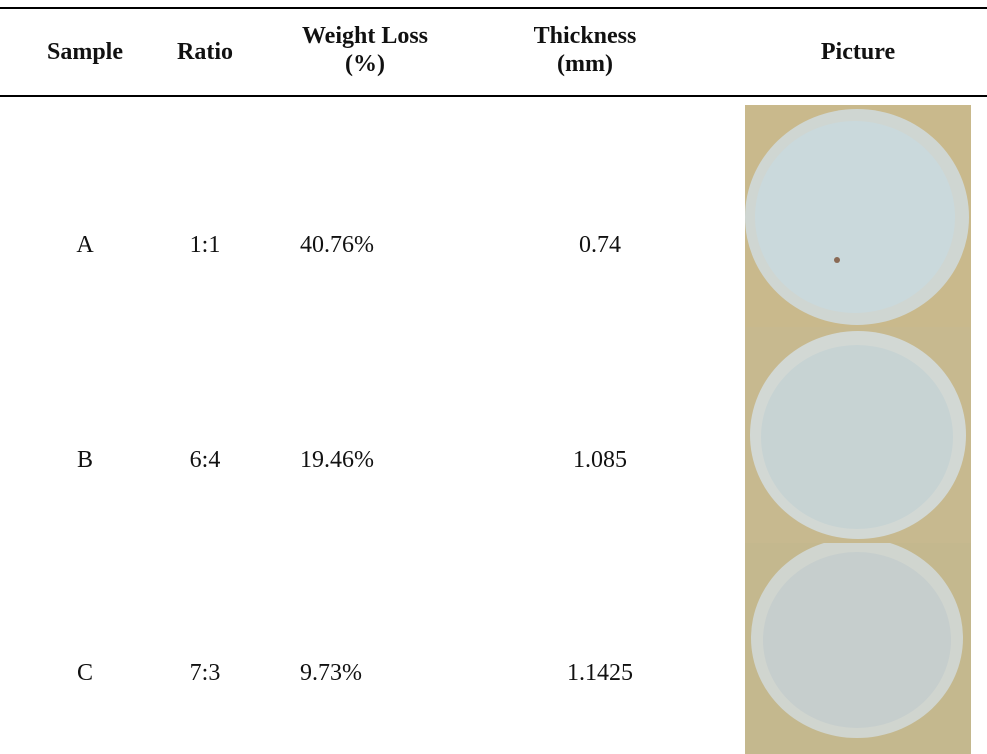 This screenshot has height=754, width=987. I want to click on table-cell: 40.76%, so click(337, 245).